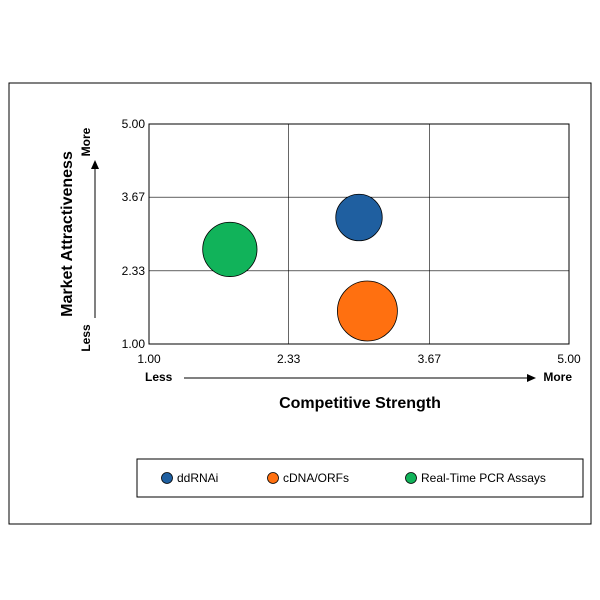 The image size is (600, 600). Describe the element at coordinates (316, 478) in the screenshot. I see `legend-label: cDNA/ORFs` at that location.